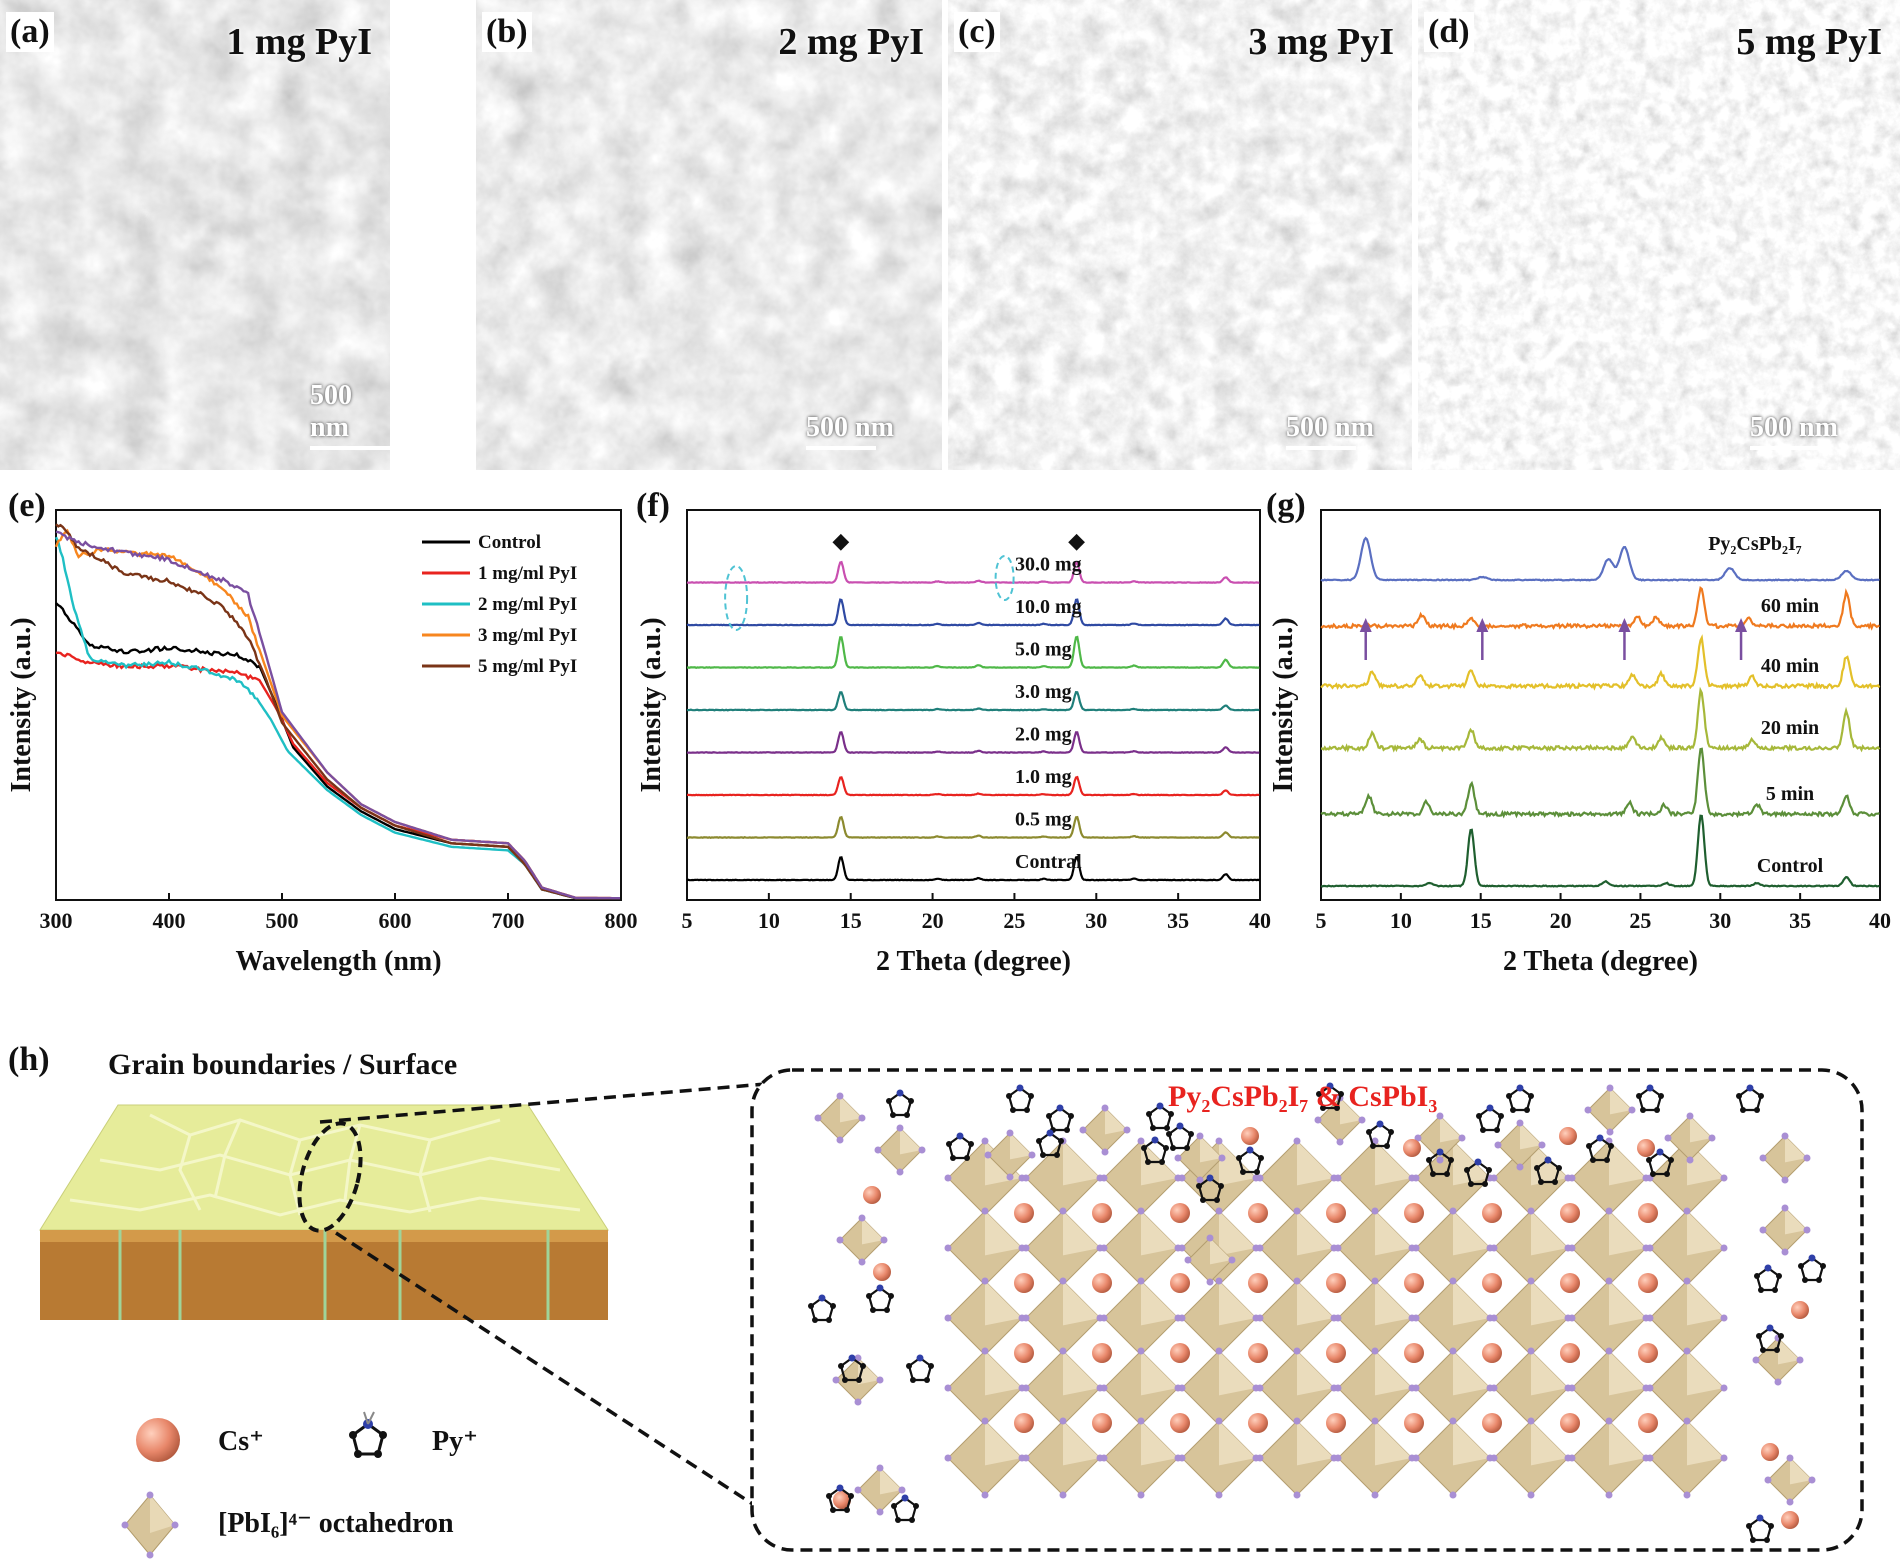 Image resolution: width=1900 pixels, height=1562 pixels. Describe the element at coordinates (1286, 505) in the screenshot. I see `panel-label-g: (g)` at that location.